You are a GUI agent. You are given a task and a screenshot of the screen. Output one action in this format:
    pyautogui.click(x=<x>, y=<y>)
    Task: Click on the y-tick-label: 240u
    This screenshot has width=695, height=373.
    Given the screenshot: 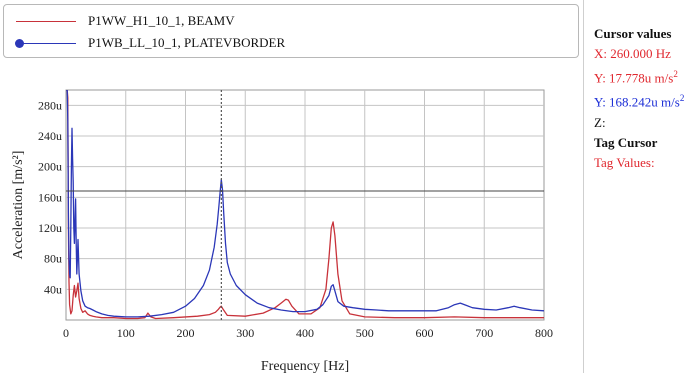 What is the action you would take?
    pyautogui.click(x=50, y=136)
    